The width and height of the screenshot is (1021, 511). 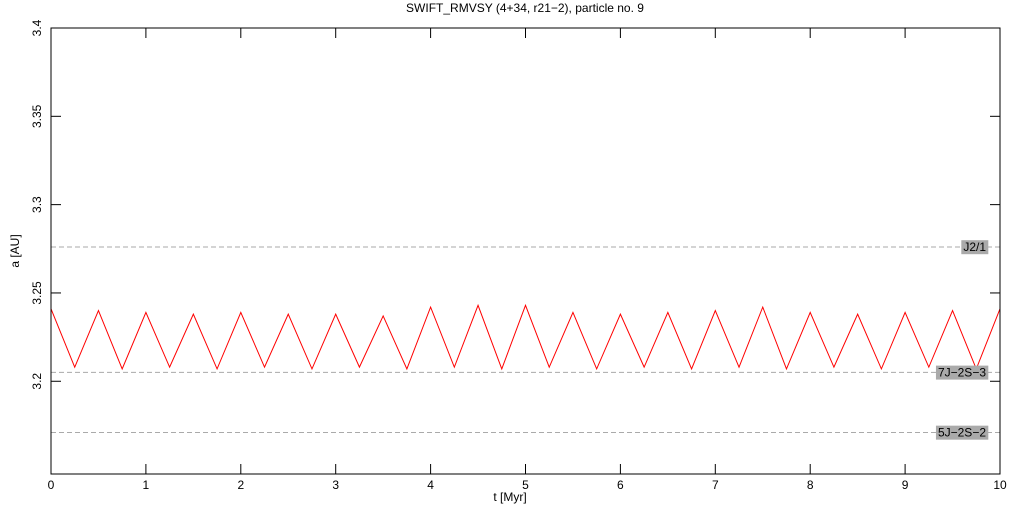 I want to click on x-axis-label: t [Myr], so click(x=509, y=497).